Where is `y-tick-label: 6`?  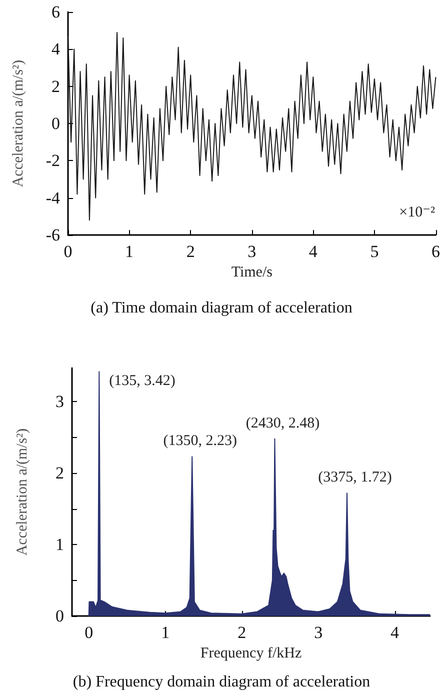 y-tick-label: 6 is located at coordinates (56, 12).